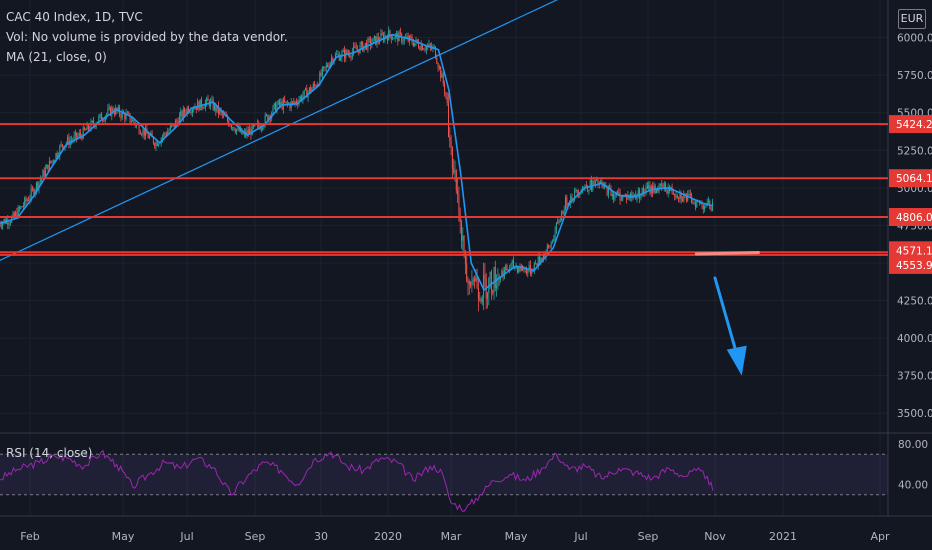  Describe the element at coordinates (910, 217) in the screenshot. I see `level-badge: 4806.0` at that location.